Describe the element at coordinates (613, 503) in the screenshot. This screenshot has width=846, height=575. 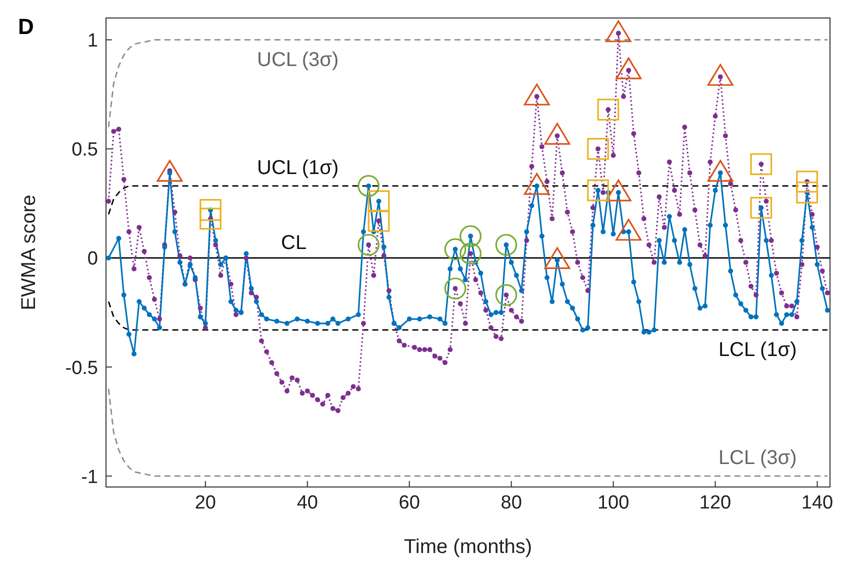
I see `x-tick-label: 100` at that location.